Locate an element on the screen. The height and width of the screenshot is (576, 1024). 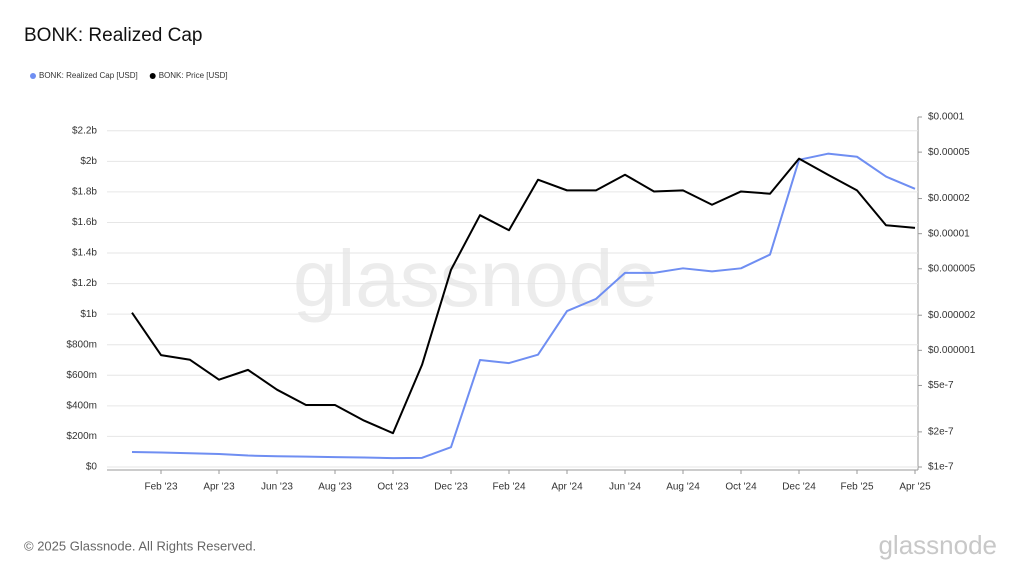
chart-title: BONK: Realized Cap is located at coordinates (113, 35).